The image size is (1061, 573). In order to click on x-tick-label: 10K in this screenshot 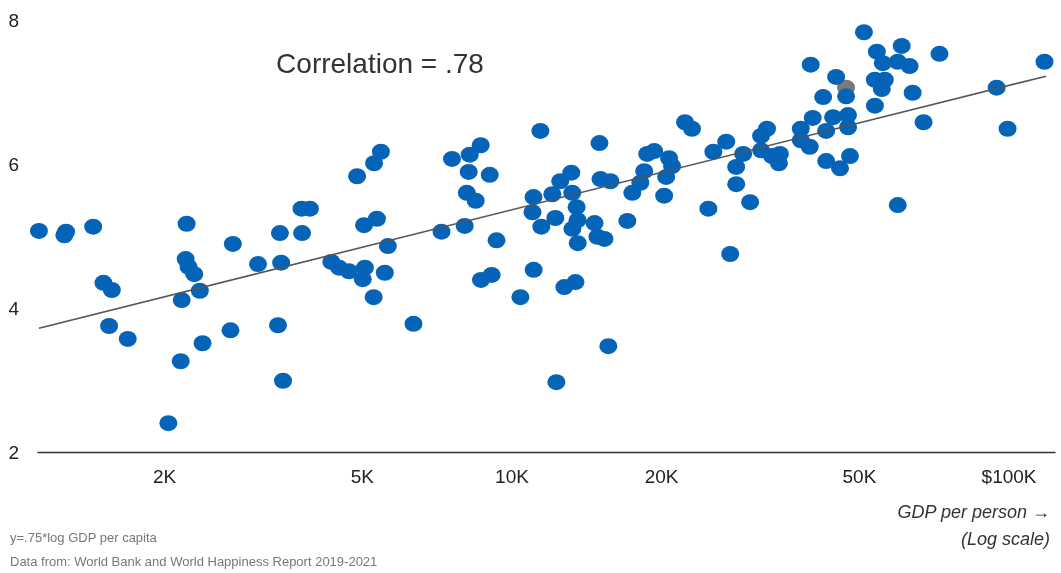, I will do `click(512, 477)`.